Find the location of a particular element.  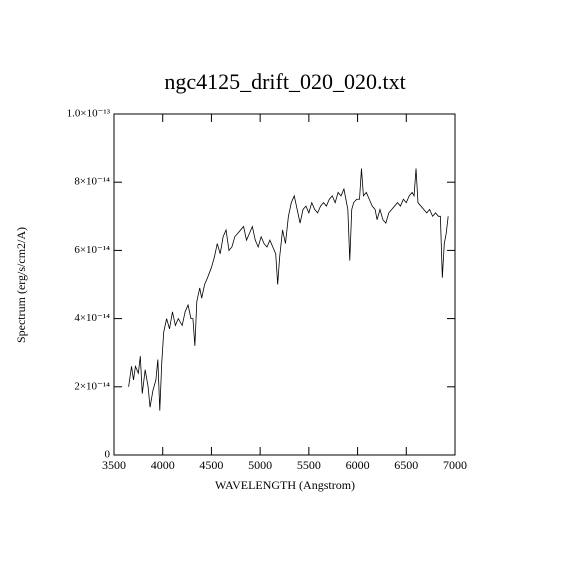

chart-title: ngc4125_drift_020_020.txt is located at coordinates (284, 81).